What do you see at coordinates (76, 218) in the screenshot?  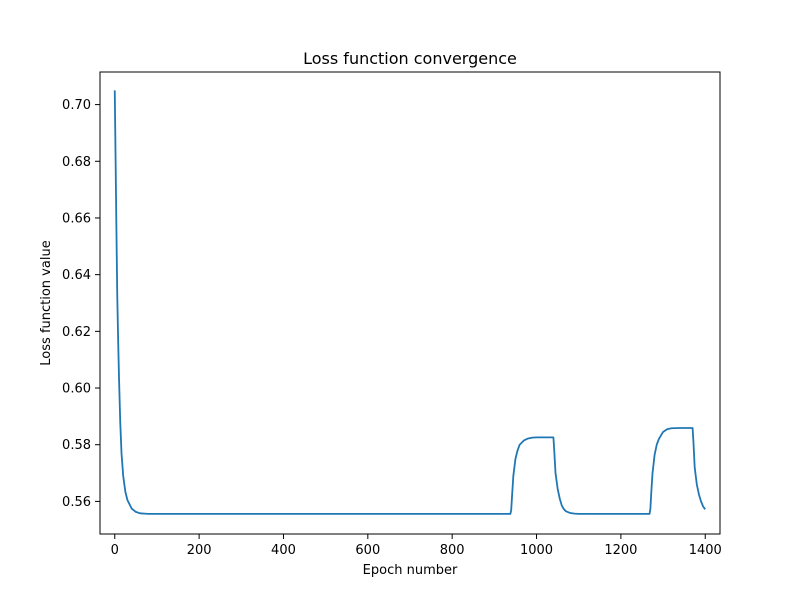 I see `y-tick-label: 0.66` at bounding box center [76, 218].